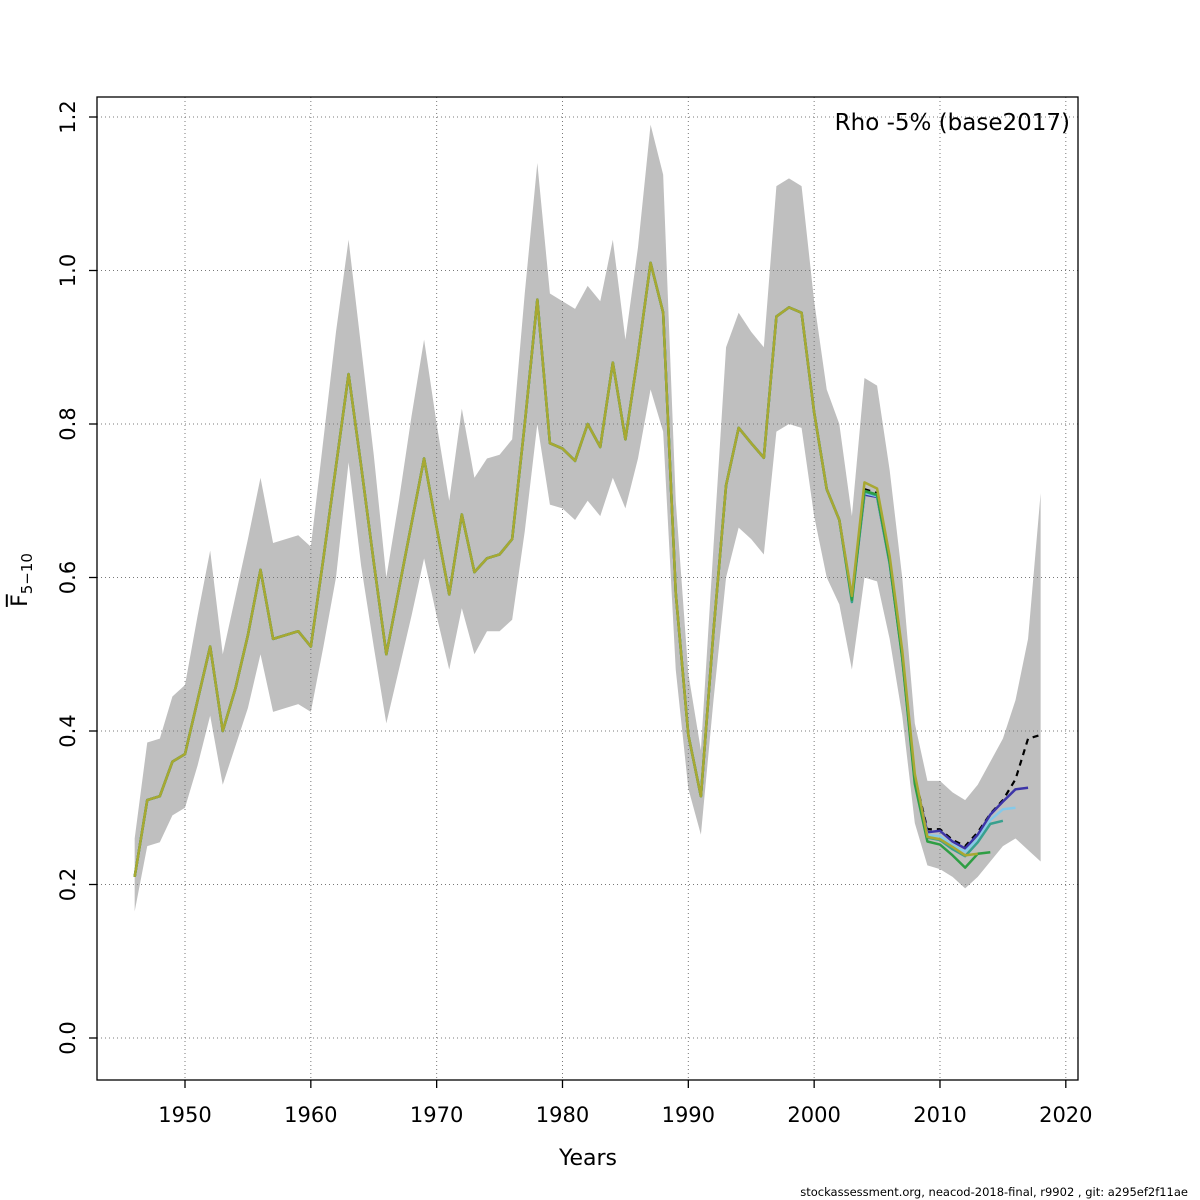 Image resolution: width=1200 pixels, height=1200 pixels. I want to click on y-tick-label: 0.8, so click(68, 423).